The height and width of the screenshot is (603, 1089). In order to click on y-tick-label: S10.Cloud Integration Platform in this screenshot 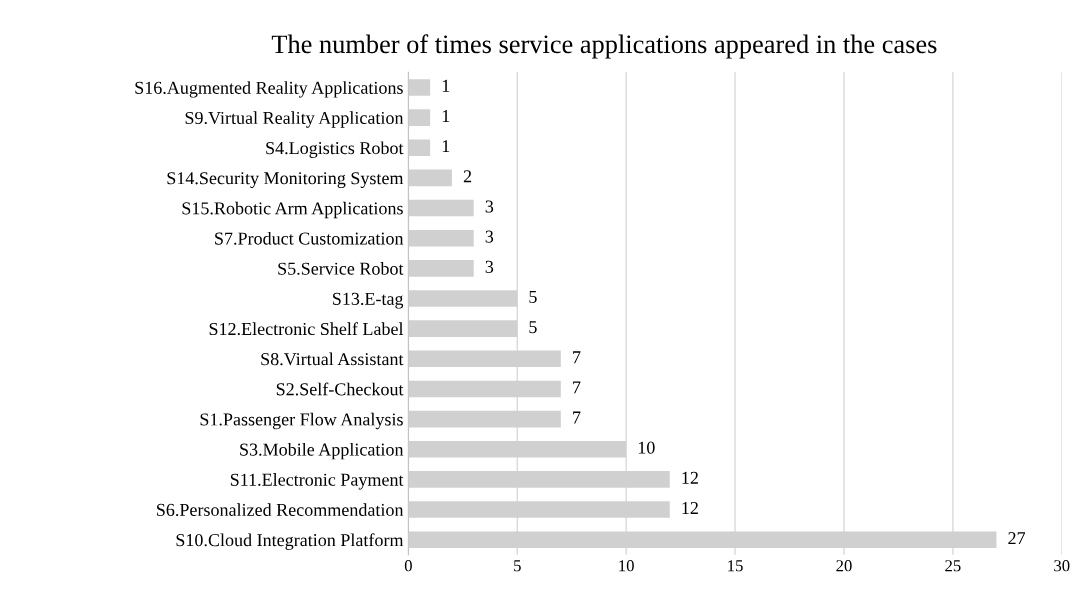, I will do `click(290, 541)`.